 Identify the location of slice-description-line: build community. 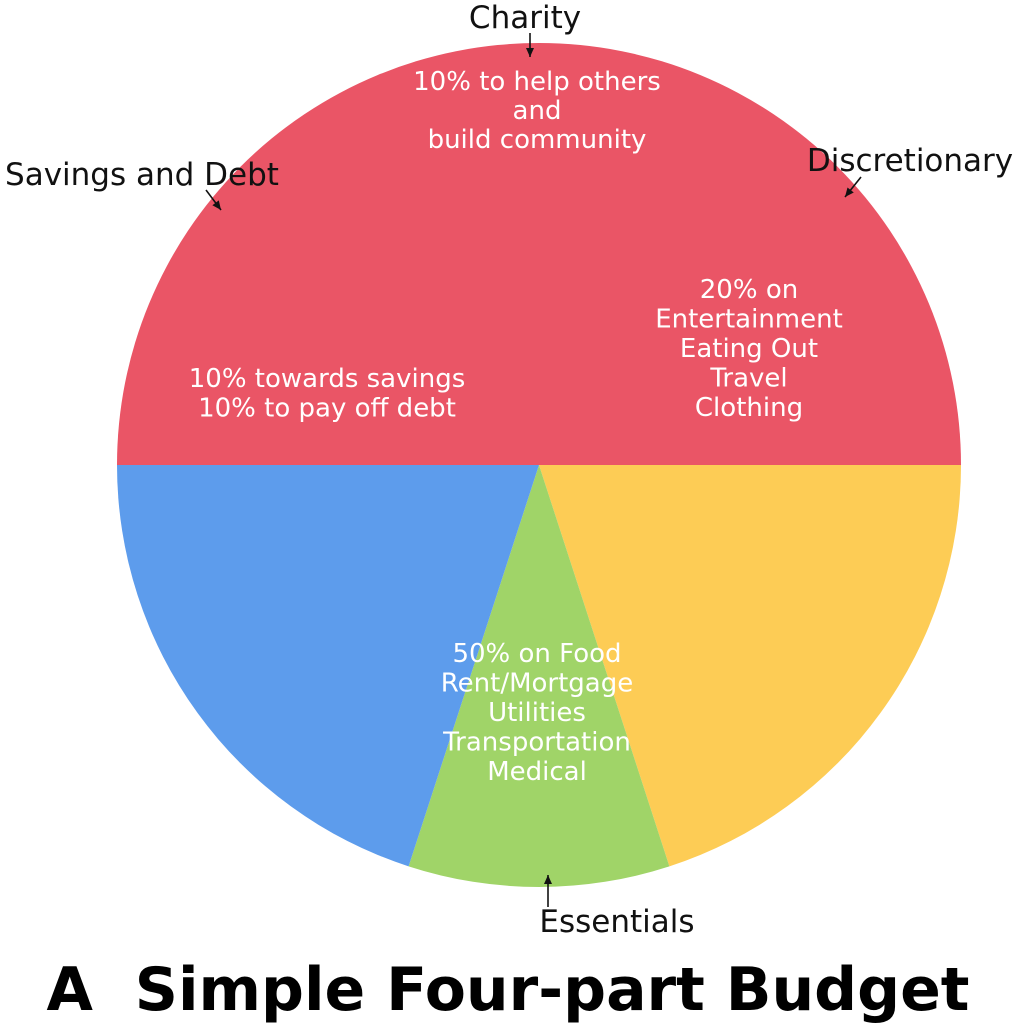
(537, 140).